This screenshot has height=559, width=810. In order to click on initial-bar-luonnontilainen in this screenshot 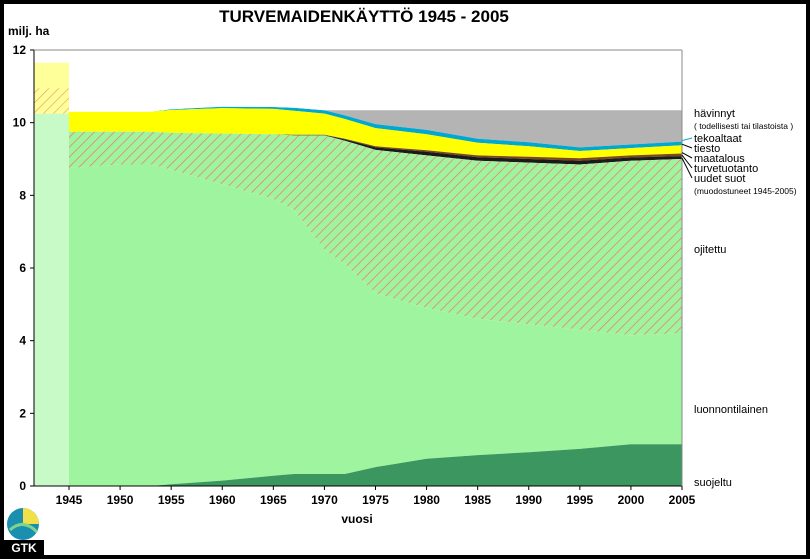, I will do `click(51, 299)`.